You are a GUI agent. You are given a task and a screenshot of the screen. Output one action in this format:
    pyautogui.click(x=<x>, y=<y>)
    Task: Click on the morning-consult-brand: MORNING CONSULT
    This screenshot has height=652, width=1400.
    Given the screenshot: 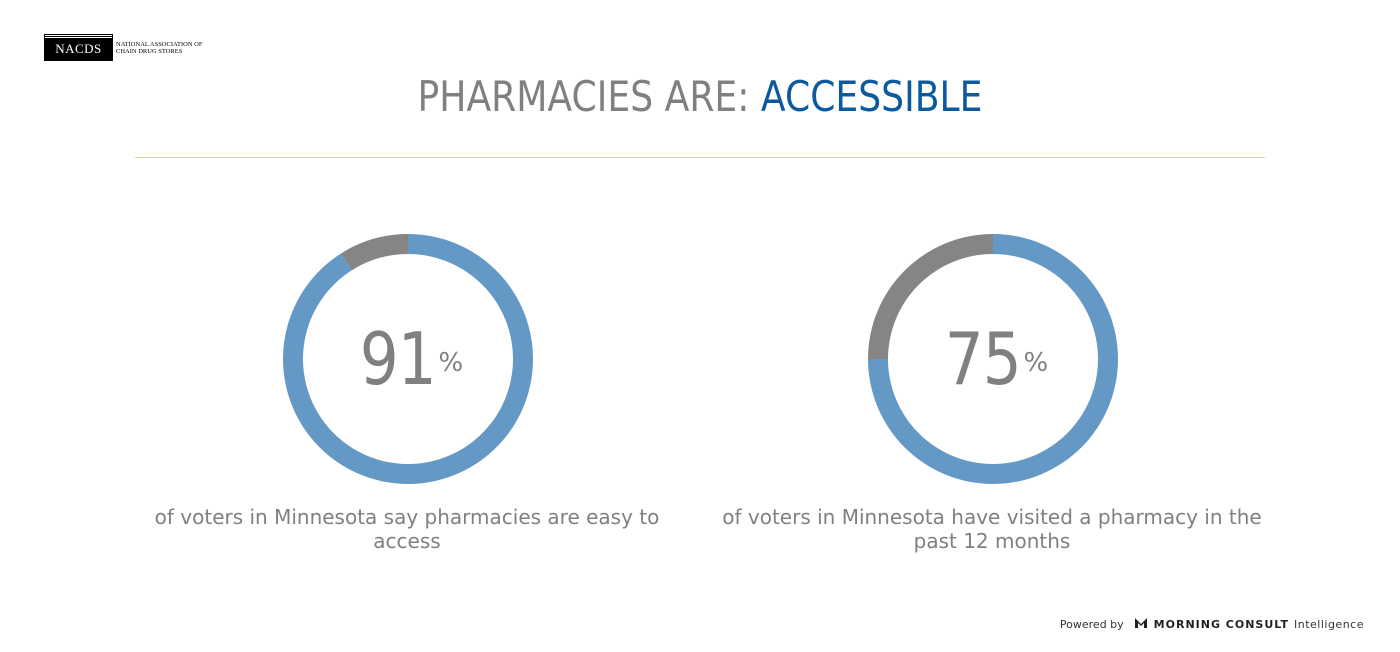 What is the action you would take?
    pyautogui.click(x=1221, y=624)
    